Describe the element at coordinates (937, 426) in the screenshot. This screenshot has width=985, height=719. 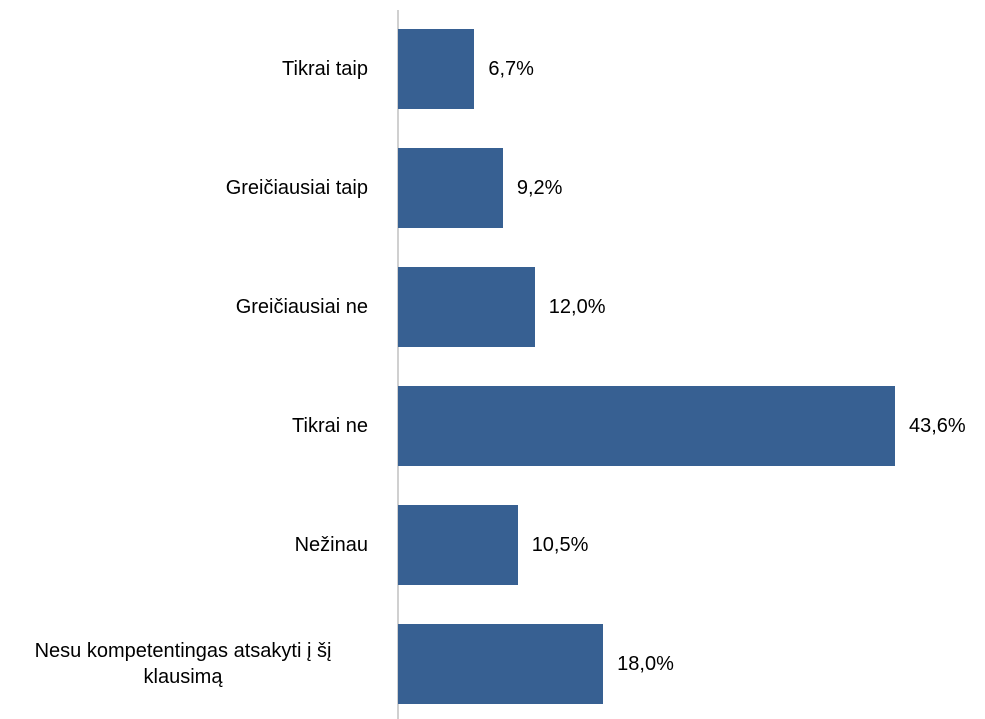
I see `value-label: 43,6%` at that location.